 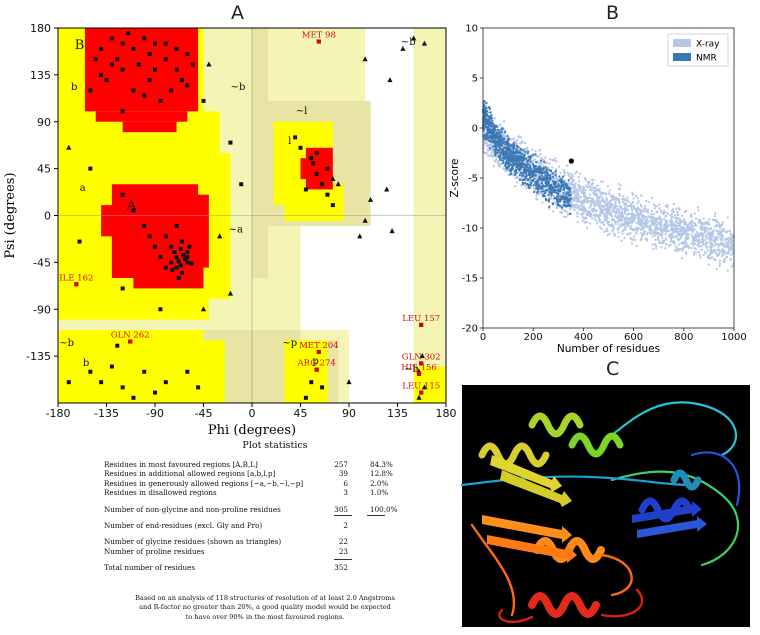 What do you see at coordinates (682, 43) in the screenshot?
I see `legend-swatch-xray` at bounding box center [682, 43].